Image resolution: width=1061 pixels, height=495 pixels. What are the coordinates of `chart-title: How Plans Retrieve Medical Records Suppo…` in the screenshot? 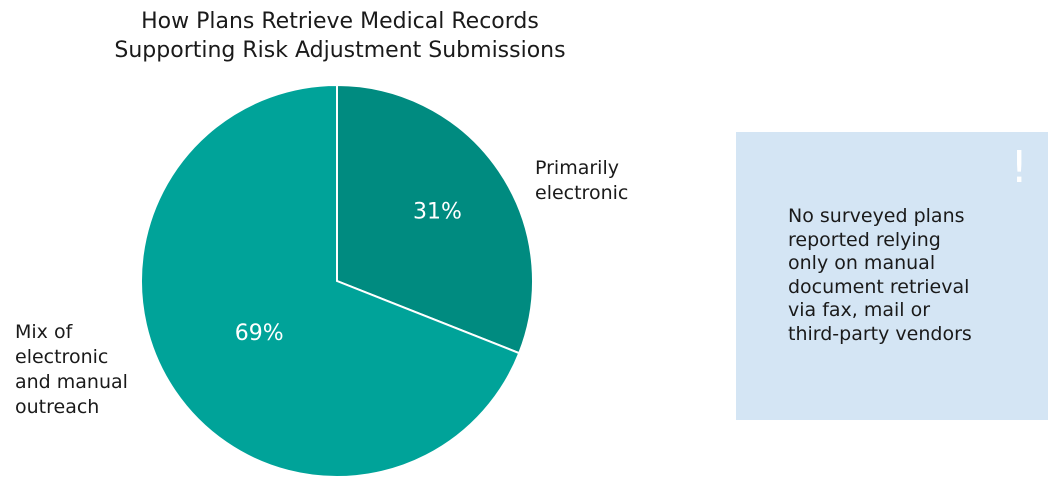 It's located at (340, 36).